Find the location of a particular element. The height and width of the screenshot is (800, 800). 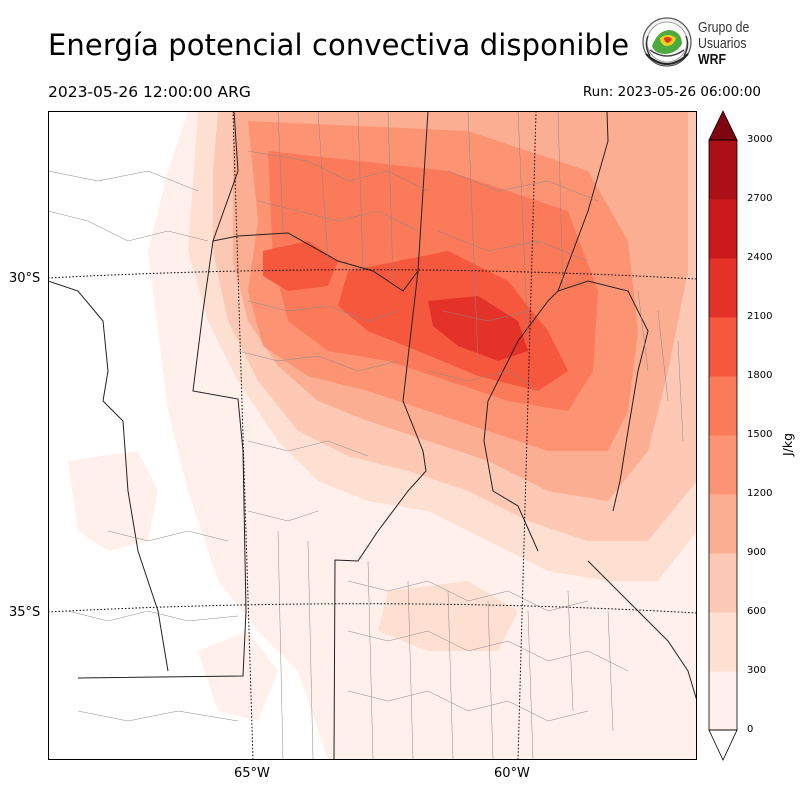

colorbar-tick-label: 1200 is located at coordinates (760, 493).